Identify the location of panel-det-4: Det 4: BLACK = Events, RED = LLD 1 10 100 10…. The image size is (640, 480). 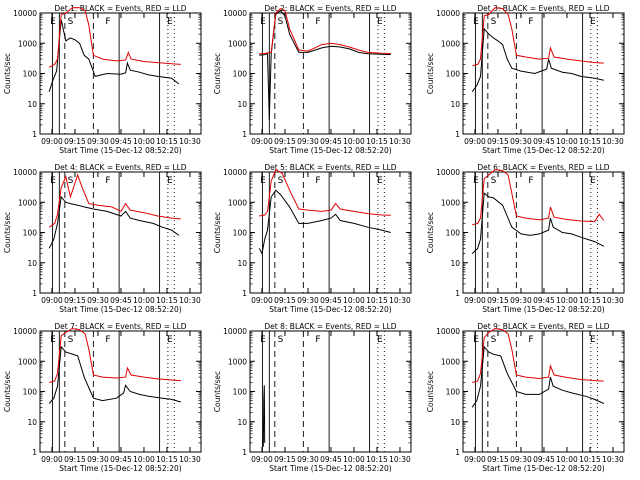
(102, 238).